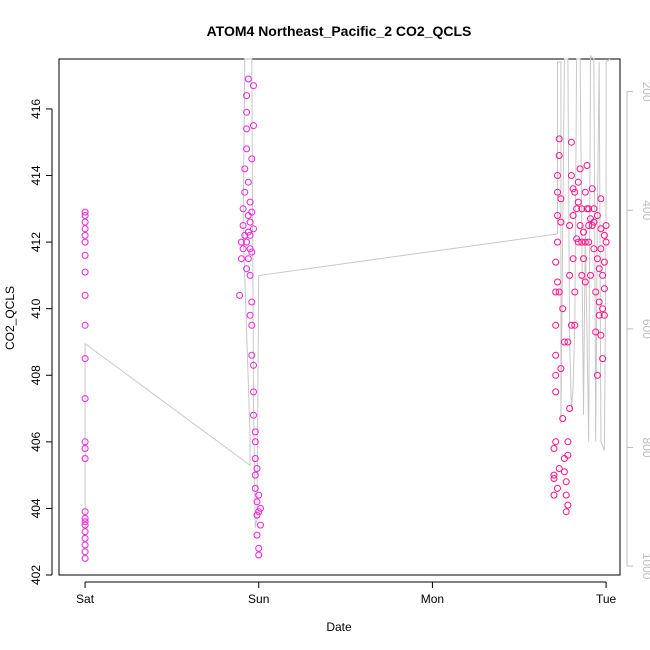  What do you see at coordinates (36, 308) in the screenshot?
I see `y-tick-label: 410` at bounding box center [36, 308].